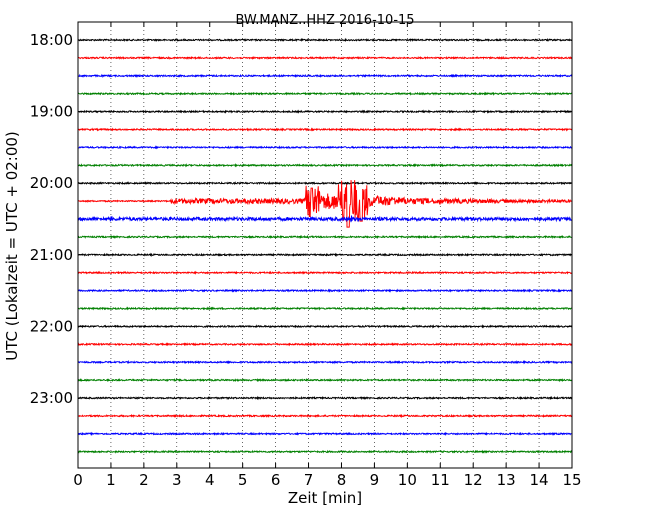  I want to click on trace-1945, so click(325, 165).